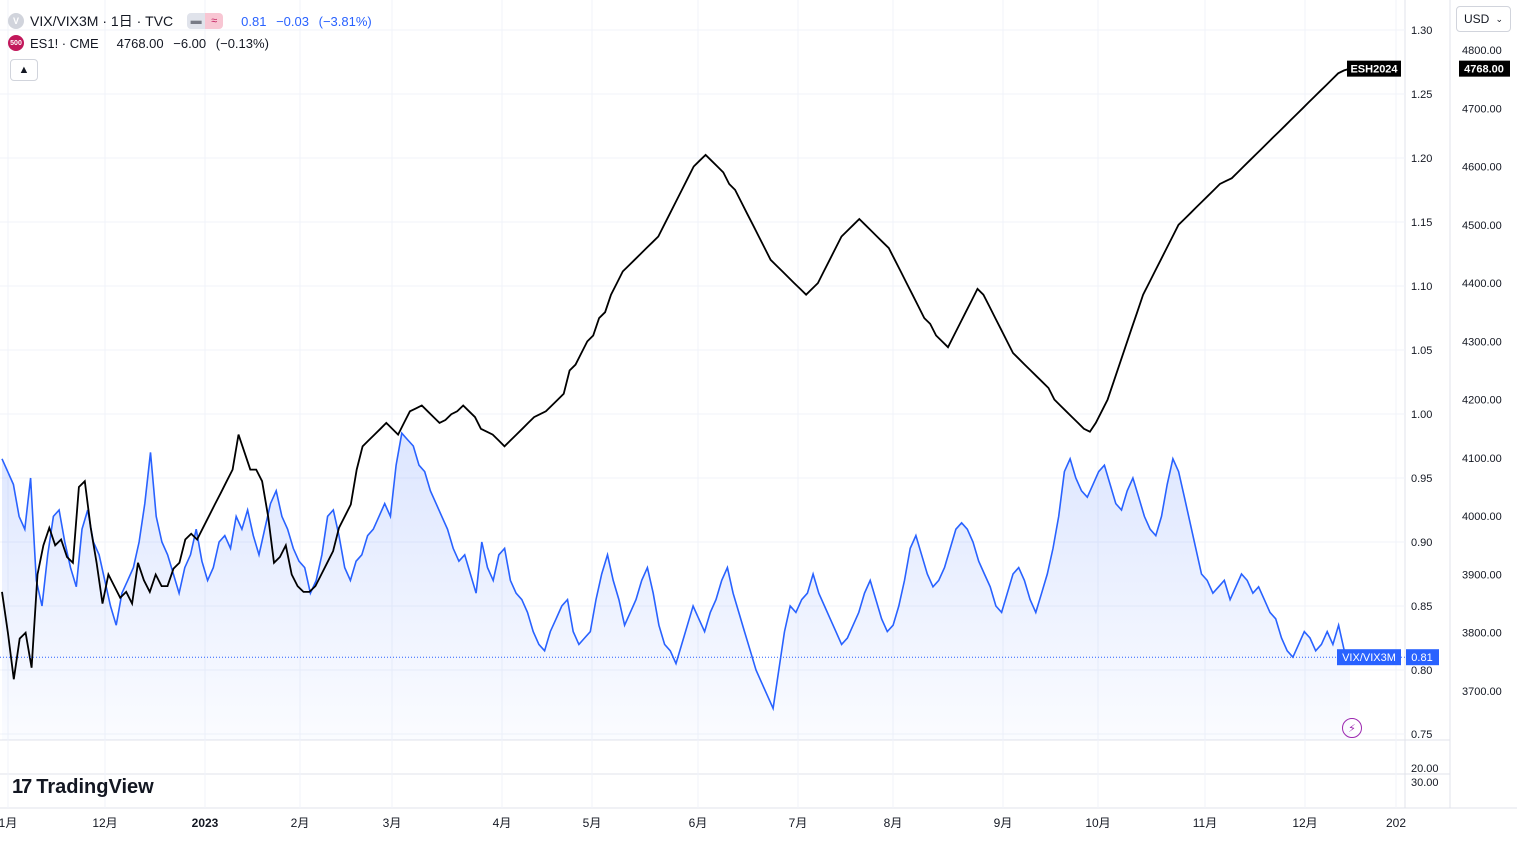  Describe the element at coordinates (22, 787) in the screenshot. I see `tv-logo-icon: 17` at that location.